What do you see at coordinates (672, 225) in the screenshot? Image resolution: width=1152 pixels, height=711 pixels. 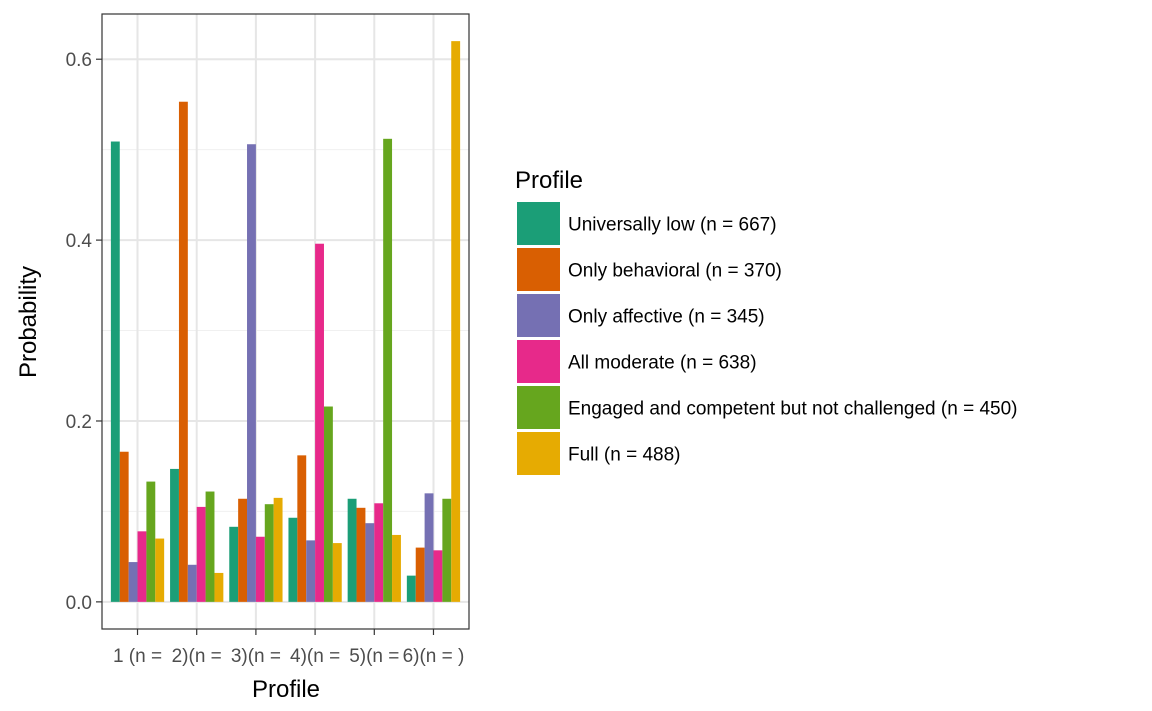 I see `legend-label: Universally low (n = 667)` at bounding box center [672, 225].